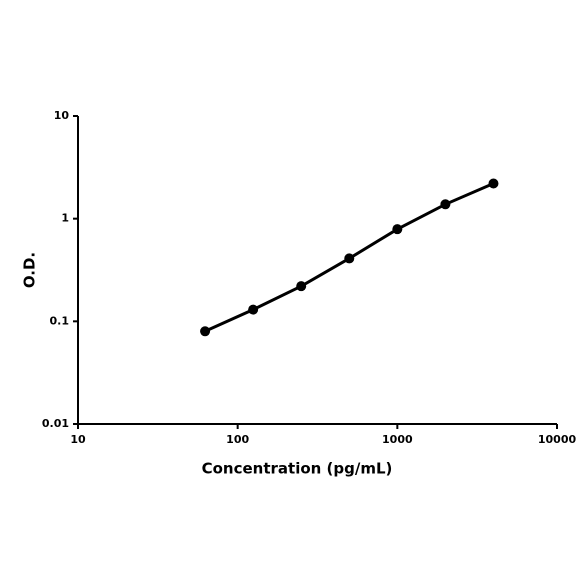  Describe the element at coordinates (55, 423) in the screenshot. I see `y-tick-label: 0.01` at that location.